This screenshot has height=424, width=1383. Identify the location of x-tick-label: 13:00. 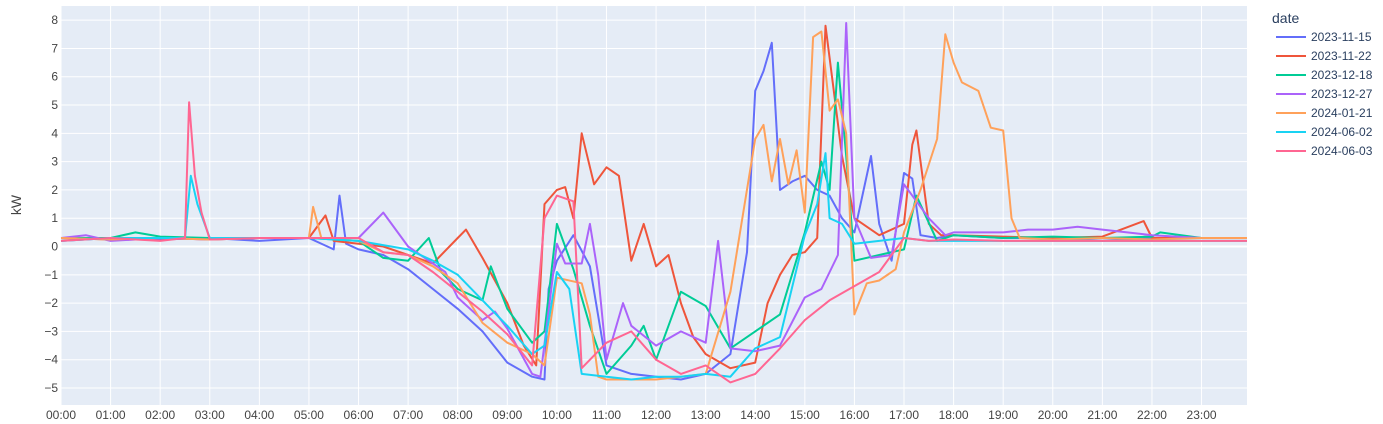
(706, 415).